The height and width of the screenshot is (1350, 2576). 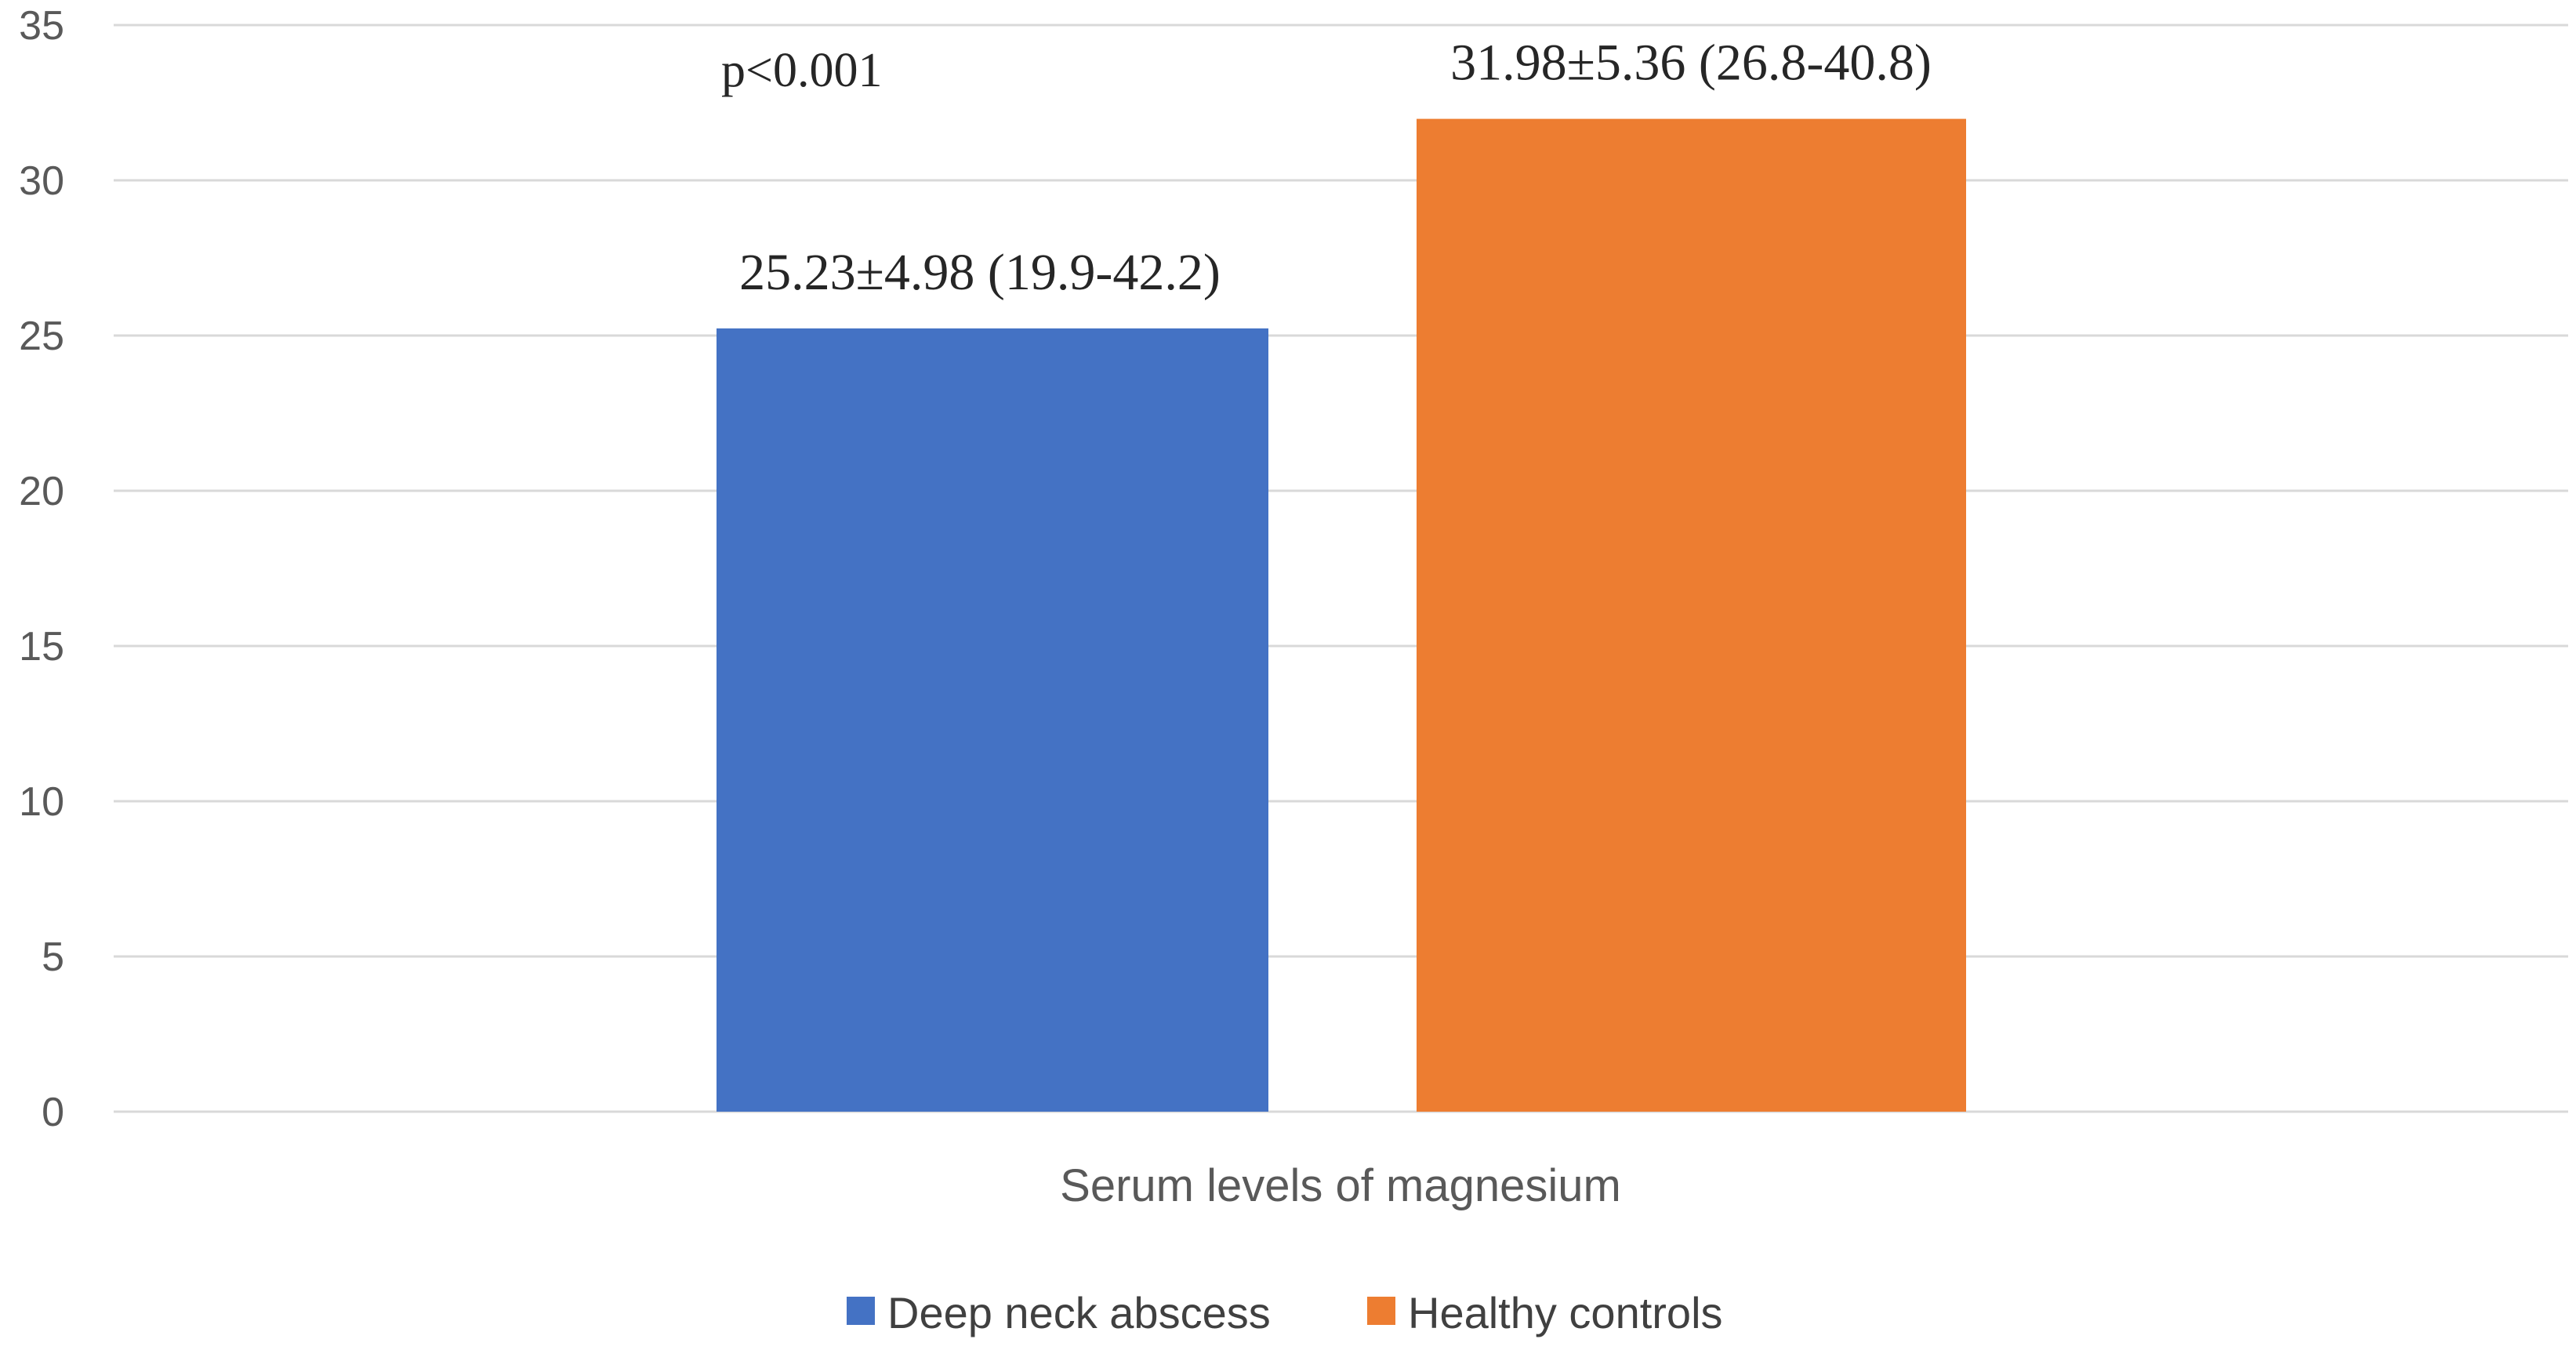 I want to click on legend-swatch-deep-neck-abscess, so click(x=861, y=1311).